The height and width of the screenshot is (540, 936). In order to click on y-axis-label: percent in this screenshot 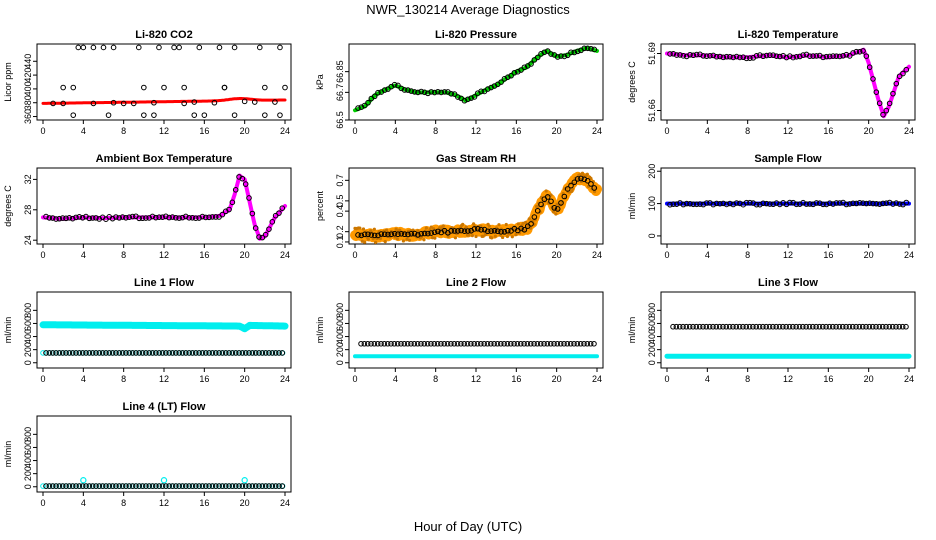, I will do `click(320, 205)`.